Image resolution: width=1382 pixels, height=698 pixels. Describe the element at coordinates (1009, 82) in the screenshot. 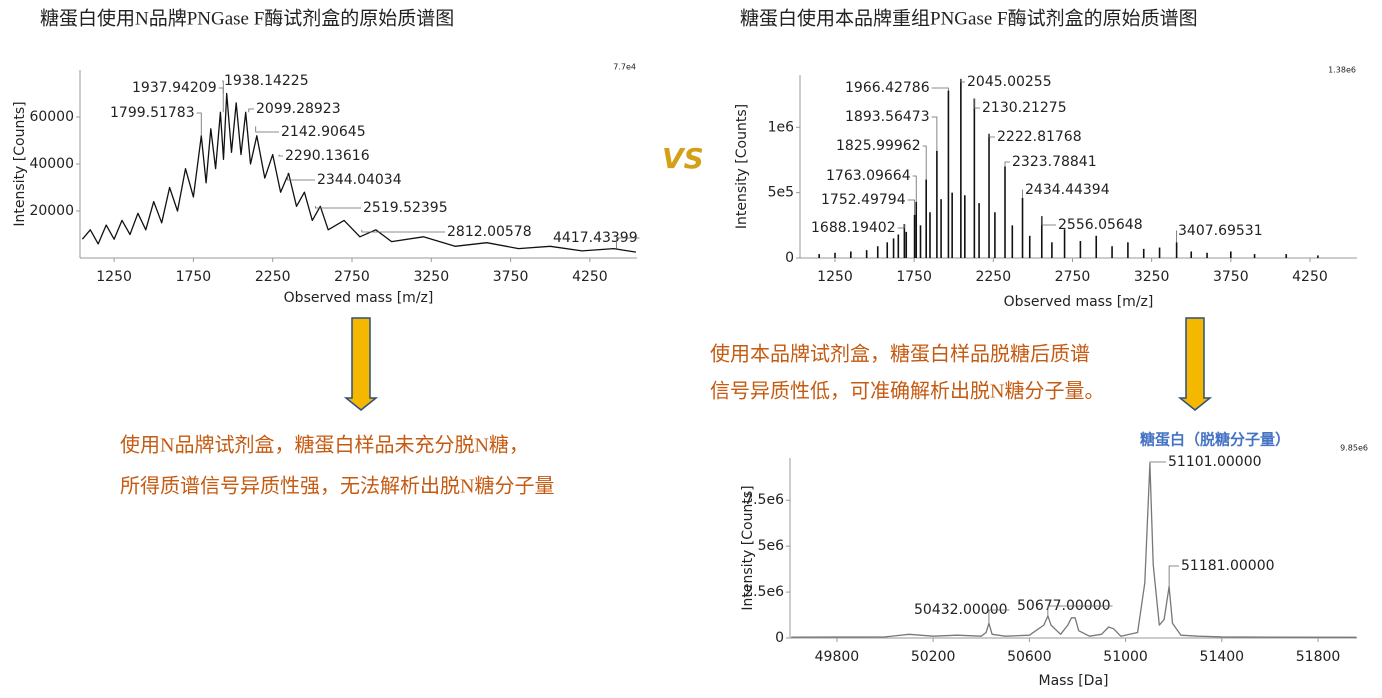

I see `peak-label: 2045.00255` at that location.